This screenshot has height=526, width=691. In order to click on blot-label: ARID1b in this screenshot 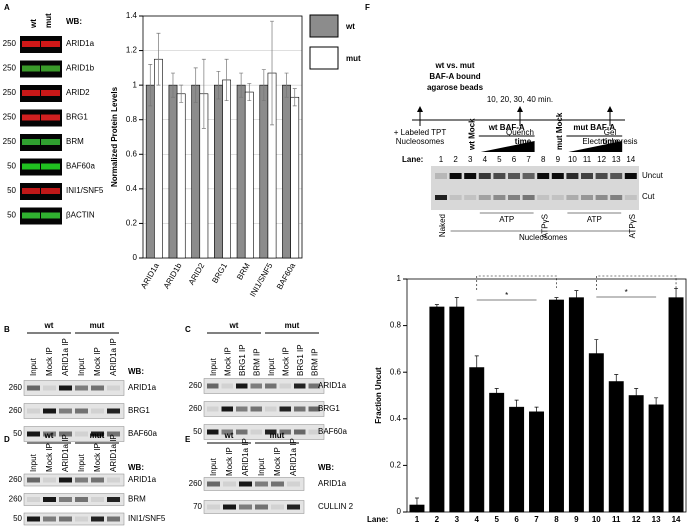, I will do `click(80, 68)`.